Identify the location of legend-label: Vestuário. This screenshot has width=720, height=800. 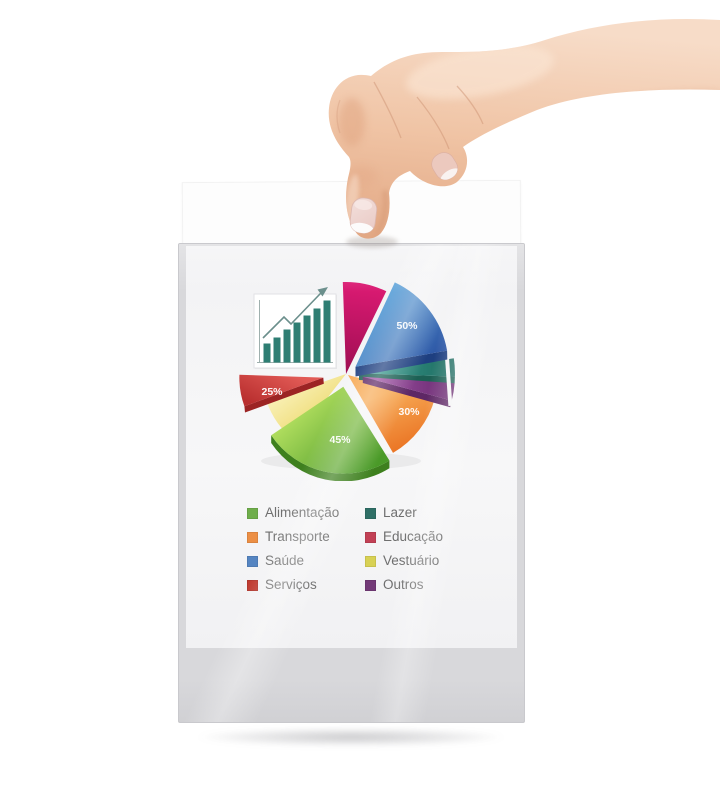
(411, 560).